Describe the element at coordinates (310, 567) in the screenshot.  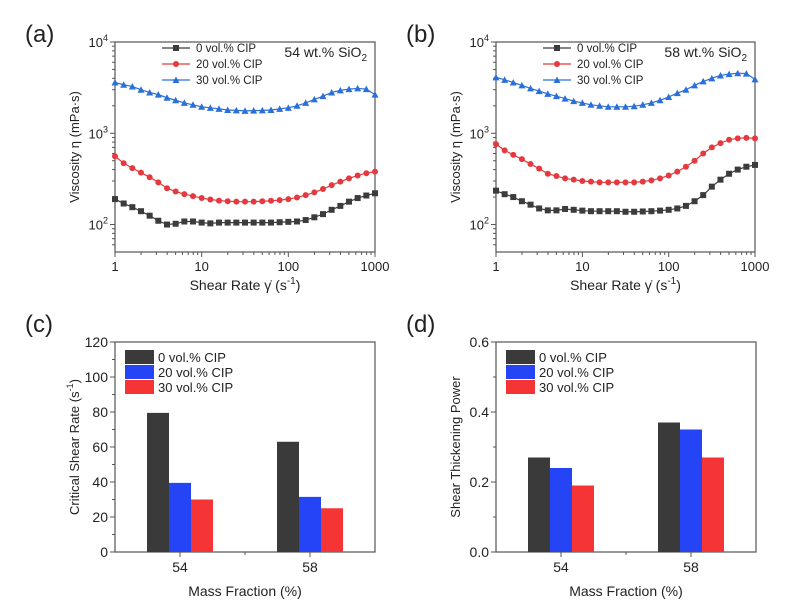
I see `x-tick-label: 58` at that location.